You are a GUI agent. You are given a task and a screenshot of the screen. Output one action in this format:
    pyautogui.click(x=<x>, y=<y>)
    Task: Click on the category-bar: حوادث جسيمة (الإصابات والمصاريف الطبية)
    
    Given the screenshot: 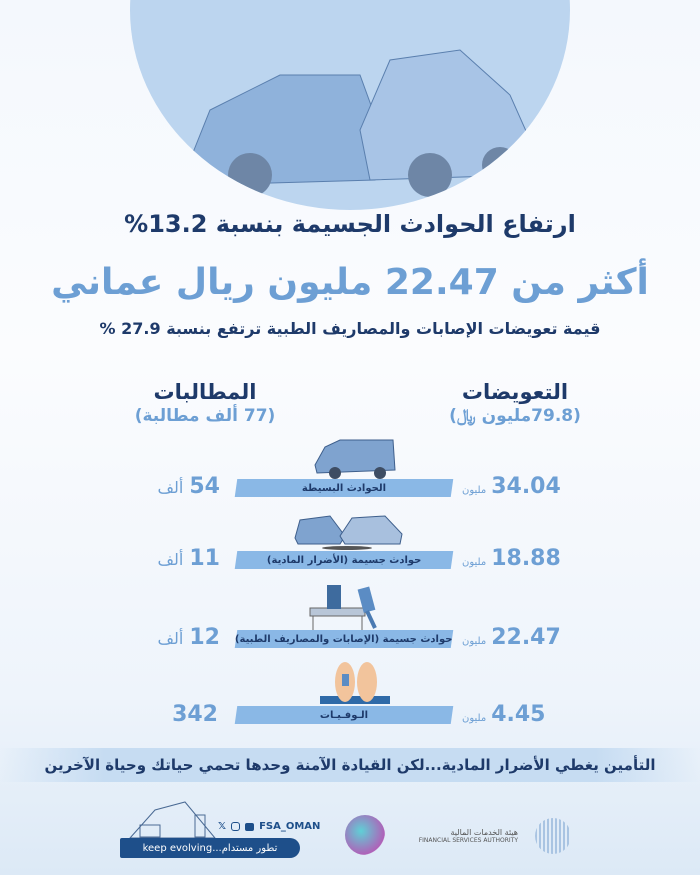 What is the action you would take?
    pyautogui.click(x=344, y=639)
    